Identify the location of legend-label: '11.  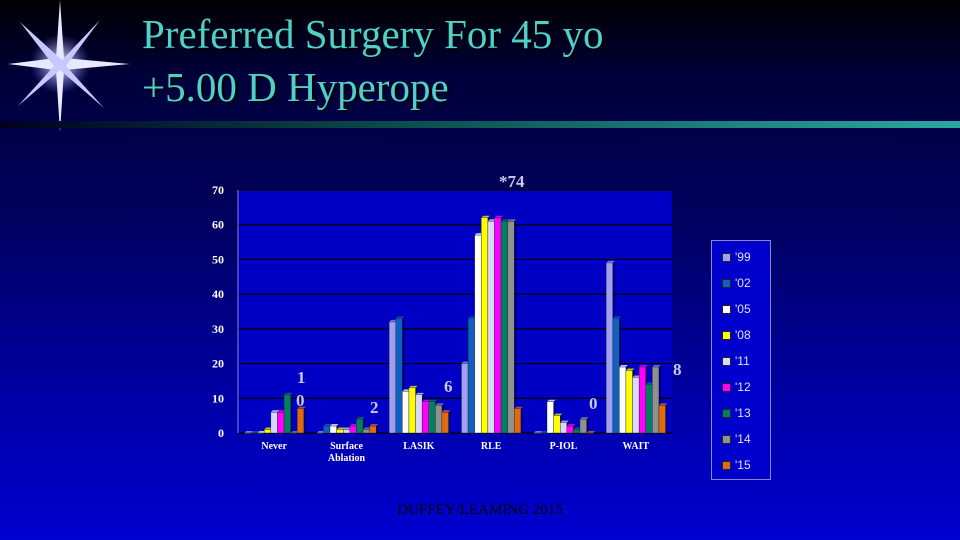
(742, 361).